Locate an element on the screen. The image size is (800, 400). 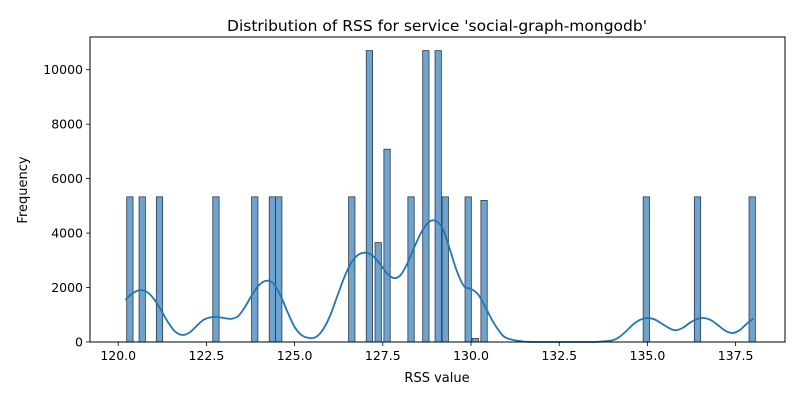
x-axis: 120.0 122.5 125.0 127.5 130.0 132.5 135.0 137.5 is located at coordinates (427, 352).